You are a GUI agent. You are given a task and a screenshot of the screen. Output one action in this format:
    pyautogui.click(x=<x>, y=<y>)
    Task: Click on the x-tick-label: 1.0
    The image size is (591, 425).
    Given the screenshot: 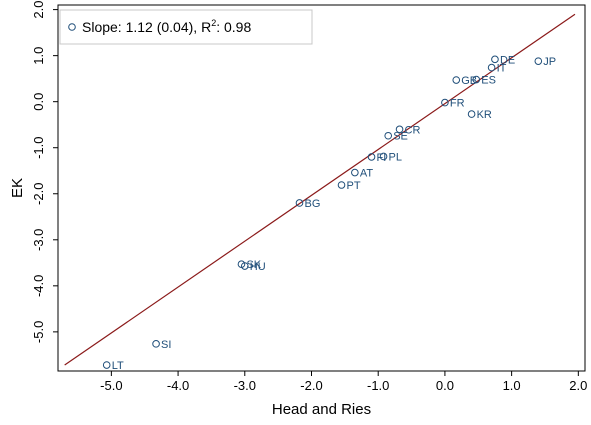 What is the action you would take?
    pyautogui.click(x=512, y=385)
    